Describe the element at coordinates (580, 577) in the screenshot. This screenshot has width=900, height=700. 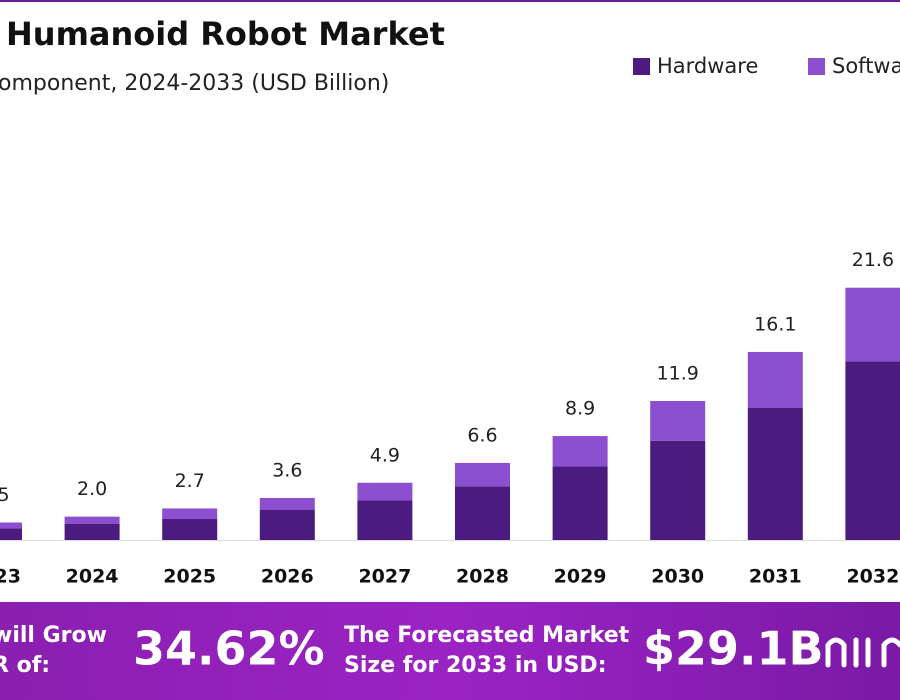
I see `x-tick-label: 2029` at that location.